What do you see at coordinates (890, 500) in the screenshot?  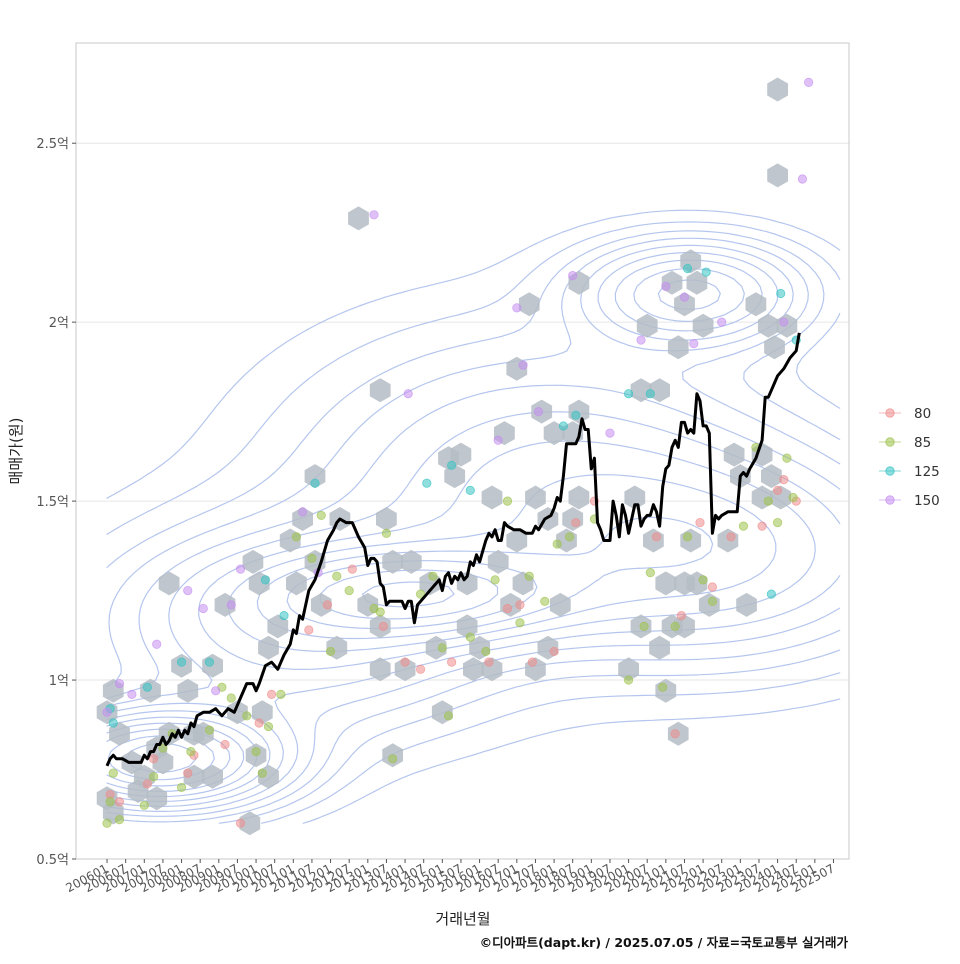 I see `legend-key-point` at bounding box center [890, 500].